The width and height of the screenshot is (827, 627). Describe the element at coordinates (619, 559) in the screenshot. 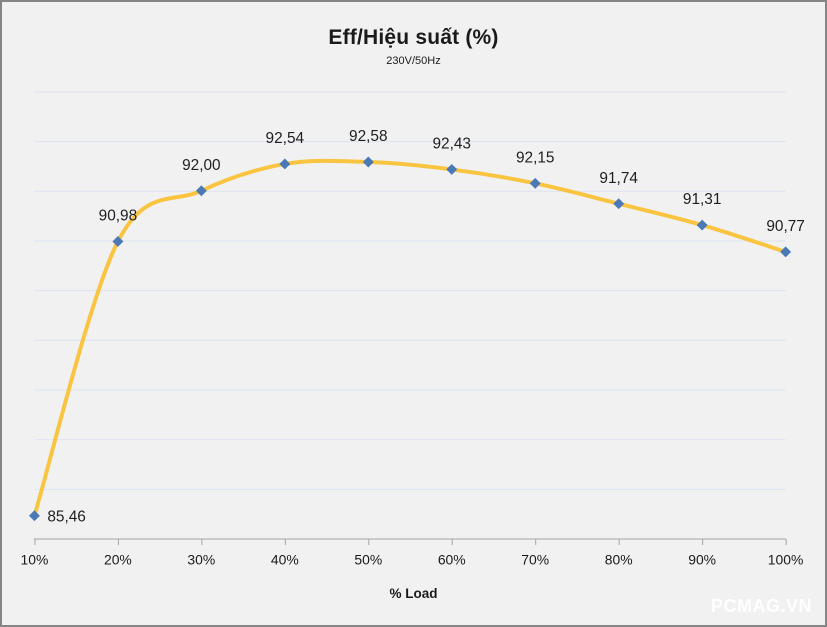

I see `x-axis-tick-label: 80%` at that location.